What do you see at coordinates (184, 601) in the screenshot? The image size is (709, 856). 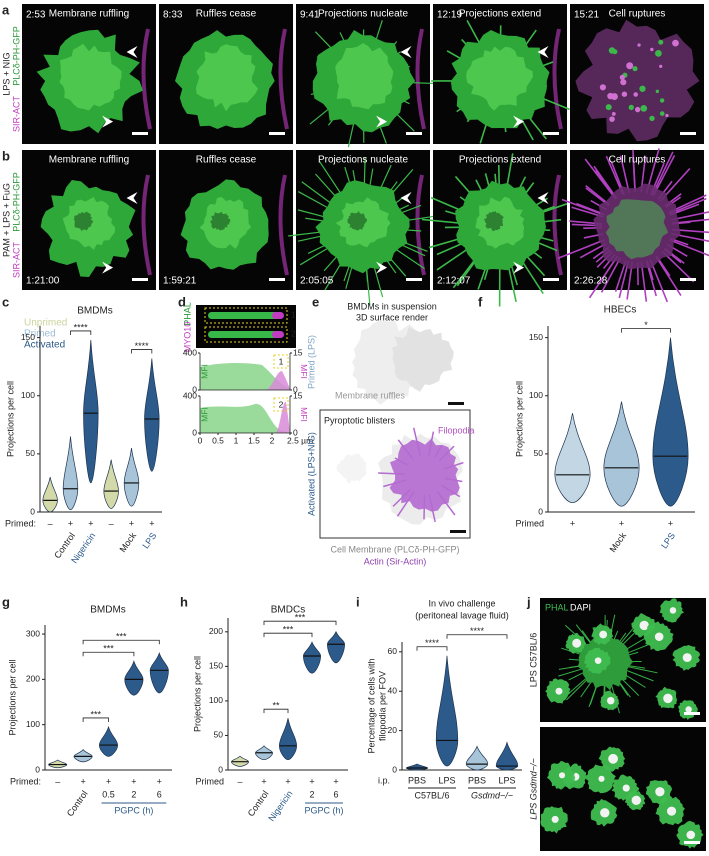 I see `panel-label: h` at bounding box center [184, 601].